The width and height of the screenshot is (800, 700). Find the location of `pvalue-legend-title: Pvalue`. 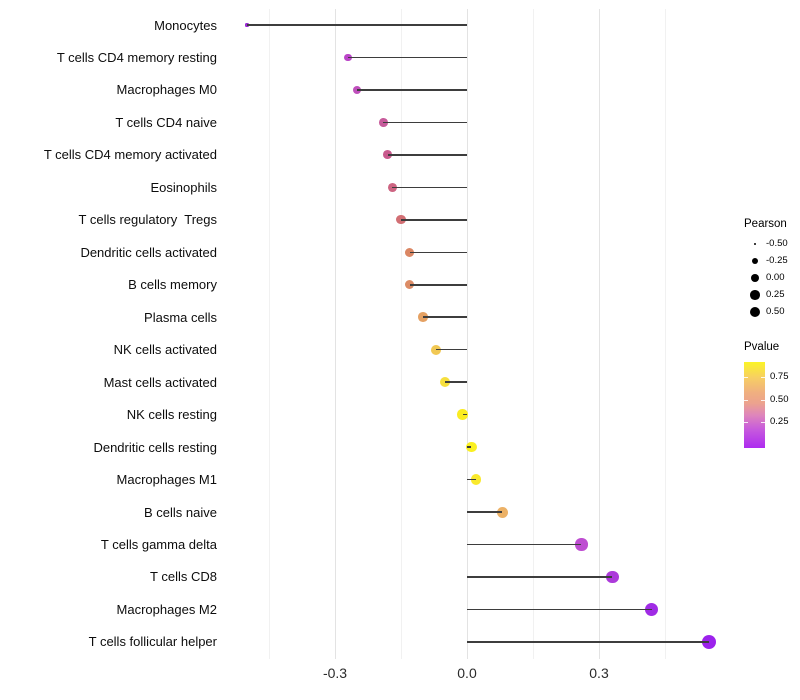

pvalue-legend-title: Pvalue is located at coordinates (762, 347).